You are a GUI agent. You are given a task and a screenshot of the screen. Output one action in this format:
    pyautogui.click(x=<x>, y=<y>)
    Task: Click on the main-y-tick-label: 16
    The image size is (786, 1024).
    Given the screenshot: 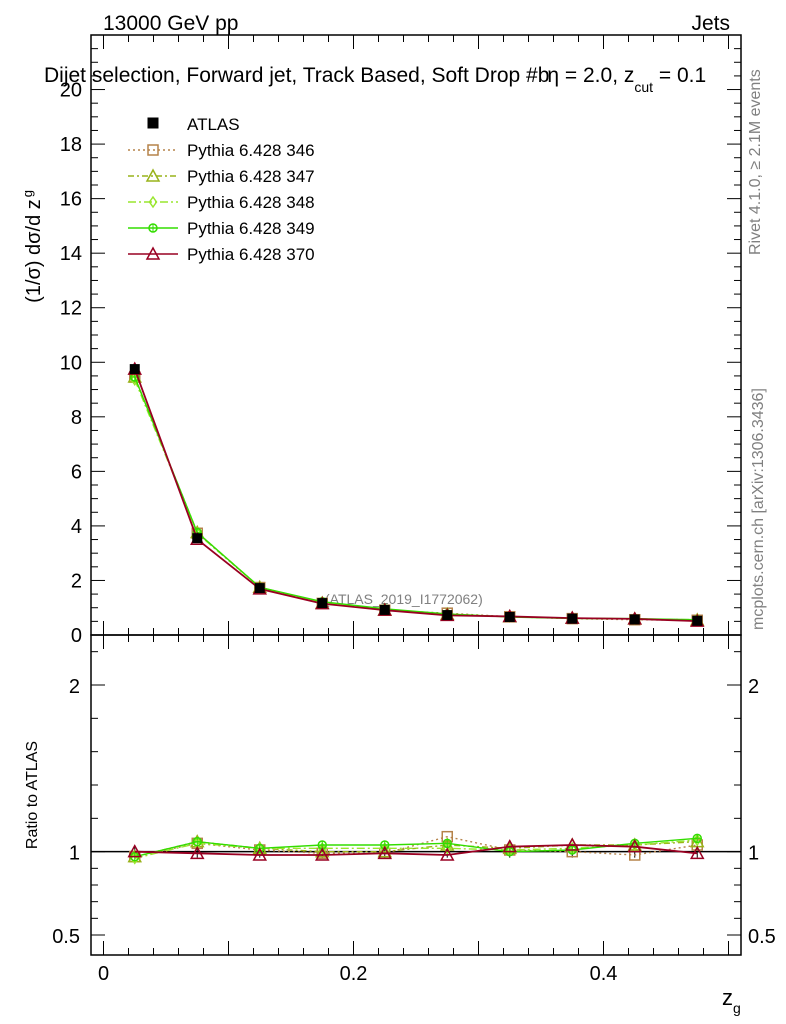 What is the action you would take?
    pyautogui.click(x=71, y=200)
    